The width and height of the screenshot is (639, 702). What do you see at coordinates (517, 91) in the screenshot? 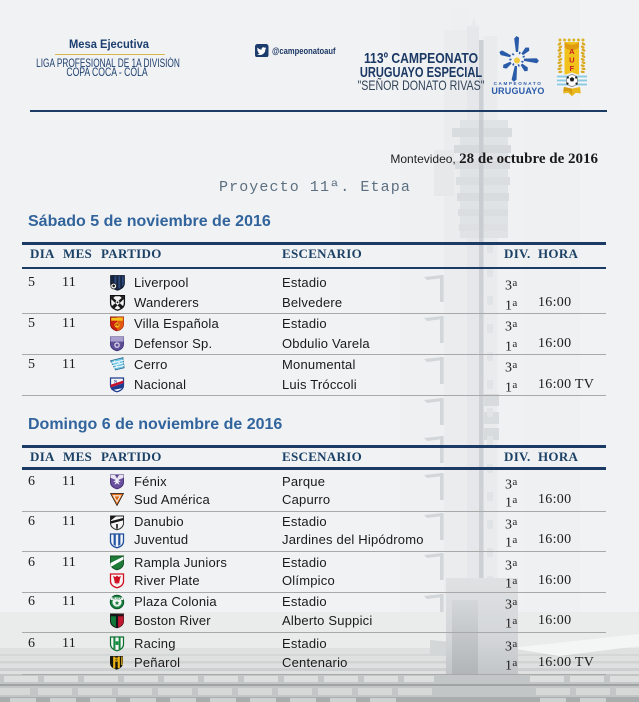
I see `svg-text: URUGUAYO` at bounding box center [517, 91].